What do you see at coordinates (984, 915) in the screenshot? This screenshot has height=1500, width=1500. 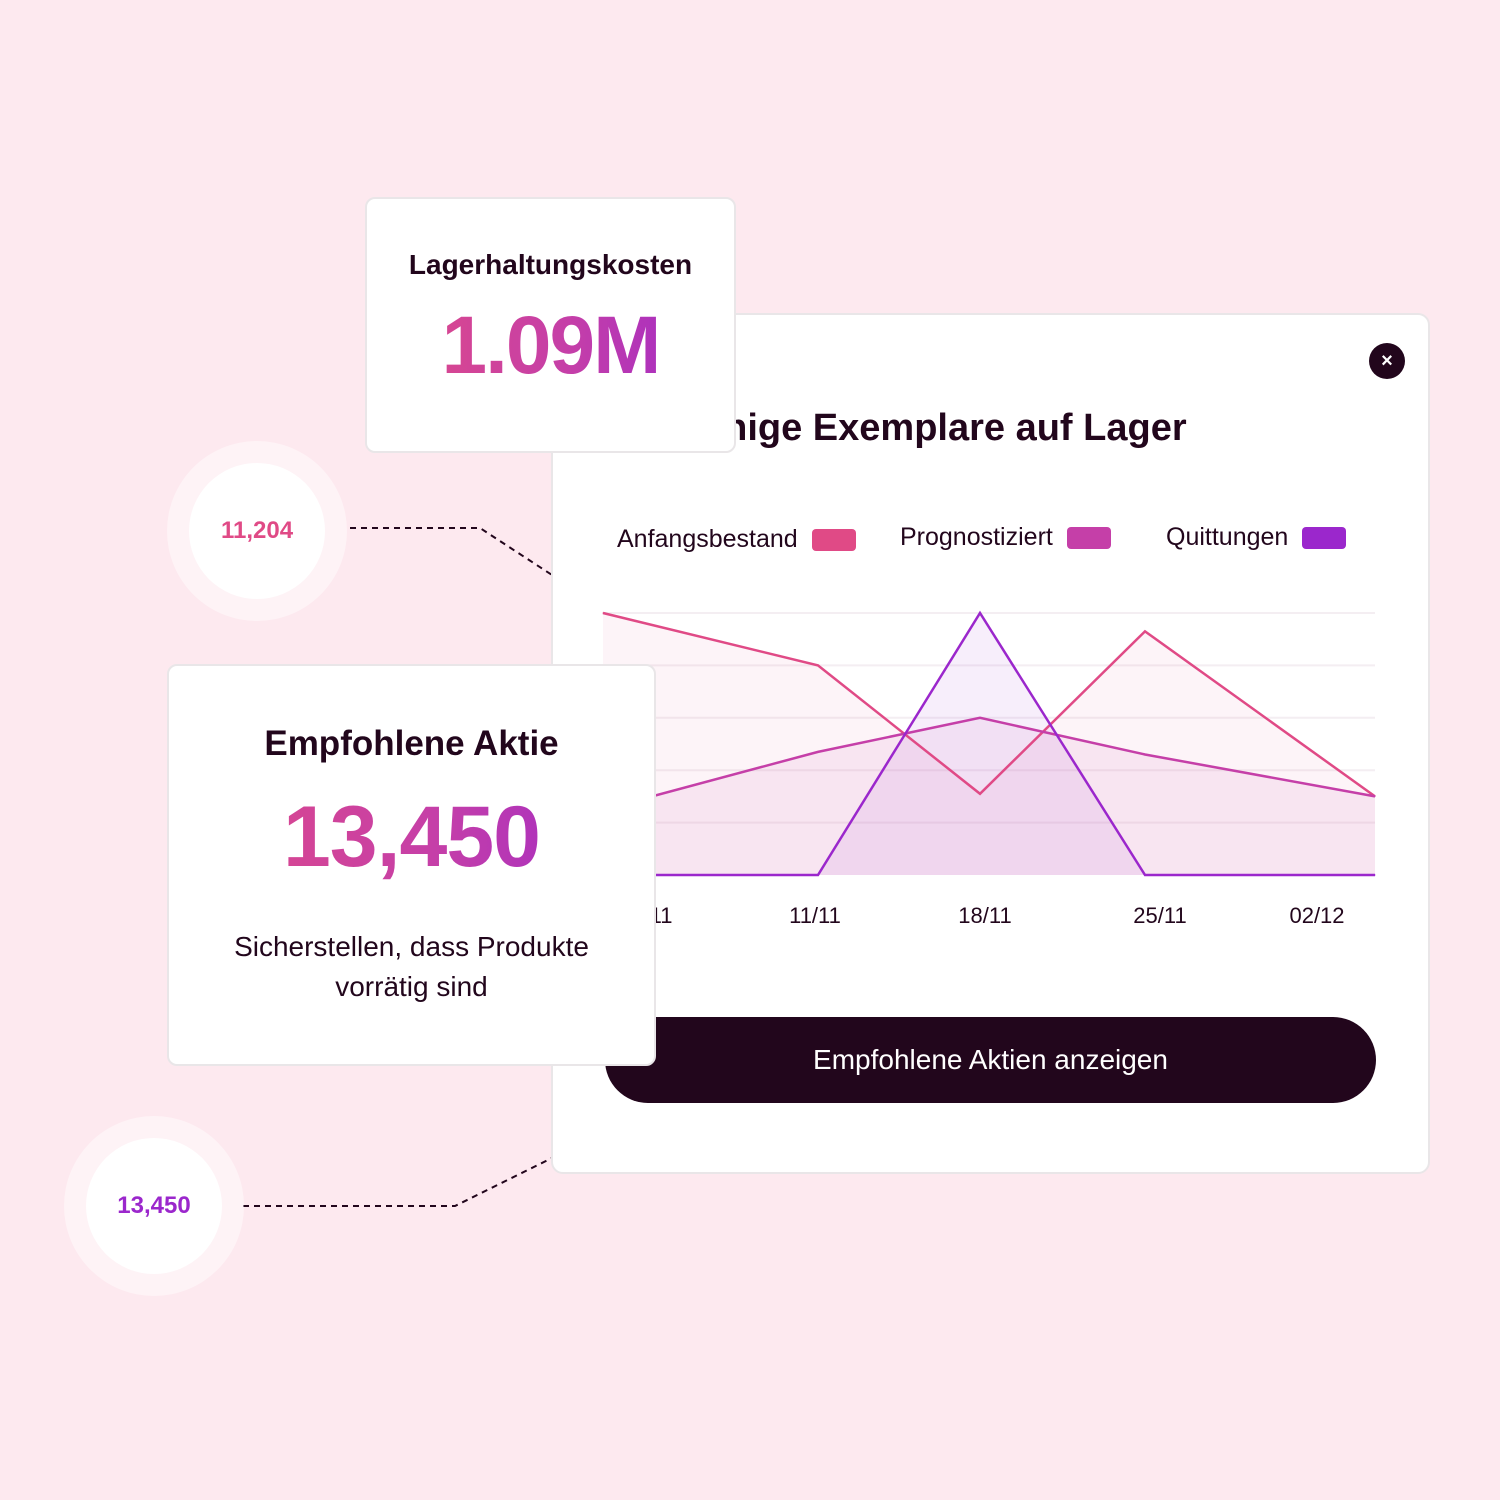 I see `x-tick-label: 18/11` at bounding box center [984, 915].